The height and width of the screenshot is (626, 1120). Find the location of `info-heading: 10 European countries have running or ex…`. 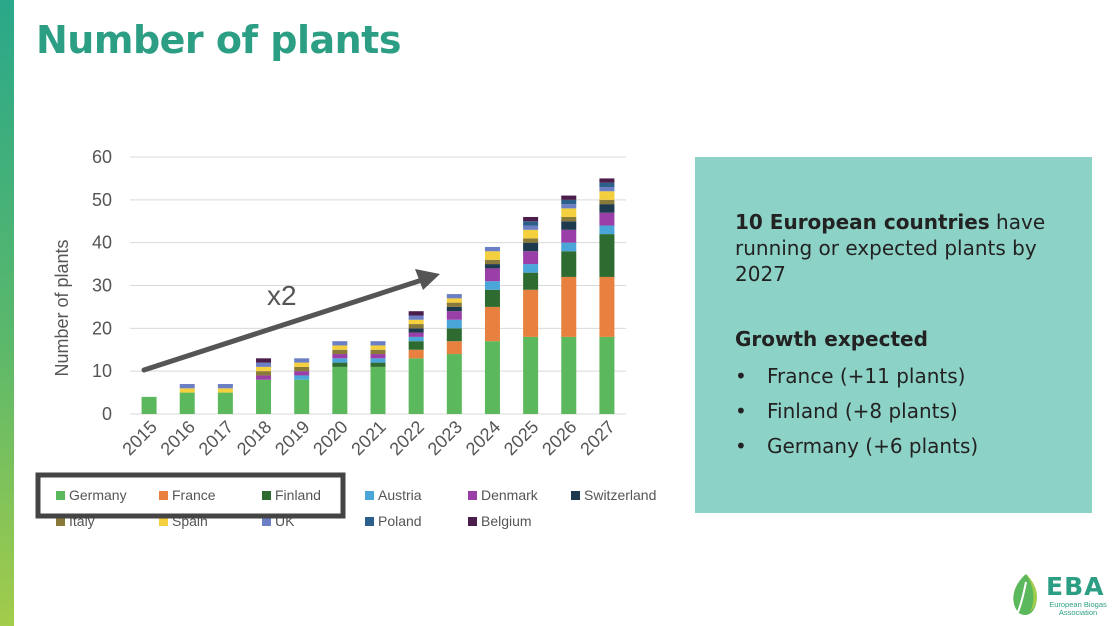

info-heading: 10 European countries have running or ex… is located at coordinates (901, 248).